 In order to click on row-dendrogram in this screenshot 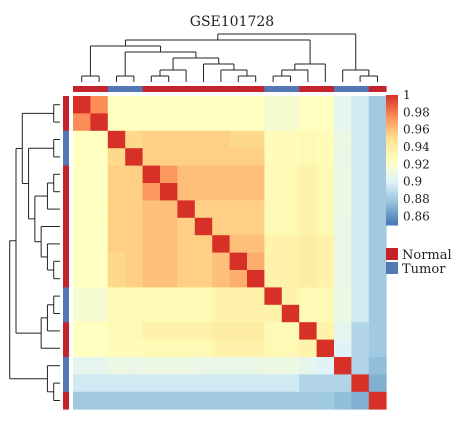, I will do `click(34, 252)`.